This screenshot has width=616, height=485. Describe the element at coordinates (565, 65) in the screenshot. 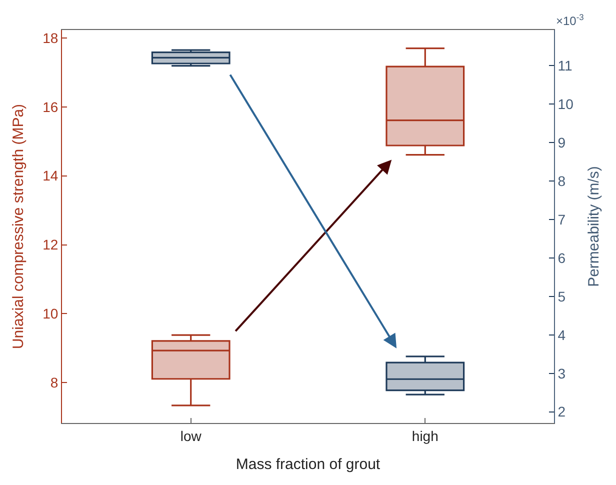

I see `y2-tick-label: 11` at that location.